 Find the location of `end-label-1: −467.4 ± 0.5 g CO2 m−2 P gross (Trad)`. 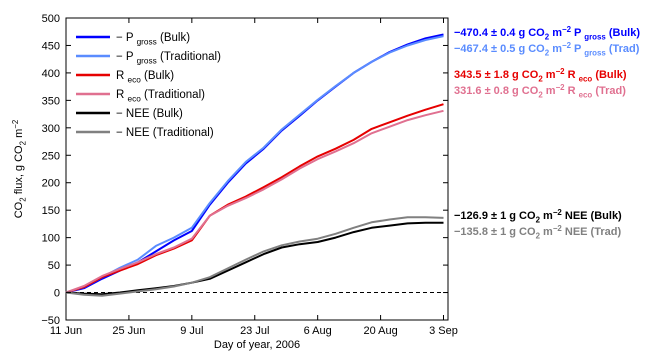

end-label-1: −467.4 ± 0.5 g CO2 m−2 P gross (Trad) is located at coordinates (547, 49).